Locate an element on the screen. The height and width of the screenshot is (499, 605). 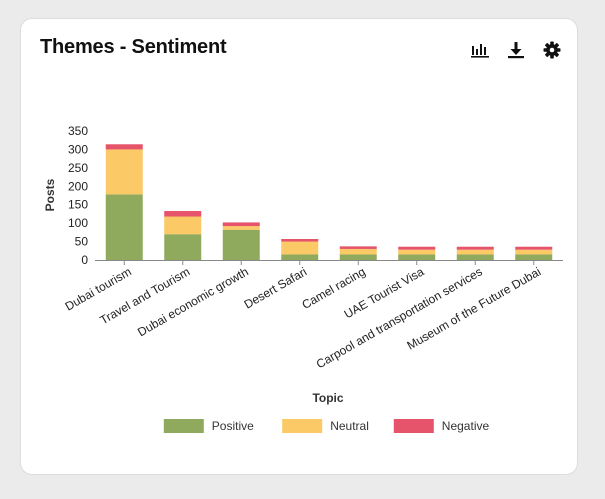
x-tick-label: Dubai economic growth is located at coordinates (193, 301).